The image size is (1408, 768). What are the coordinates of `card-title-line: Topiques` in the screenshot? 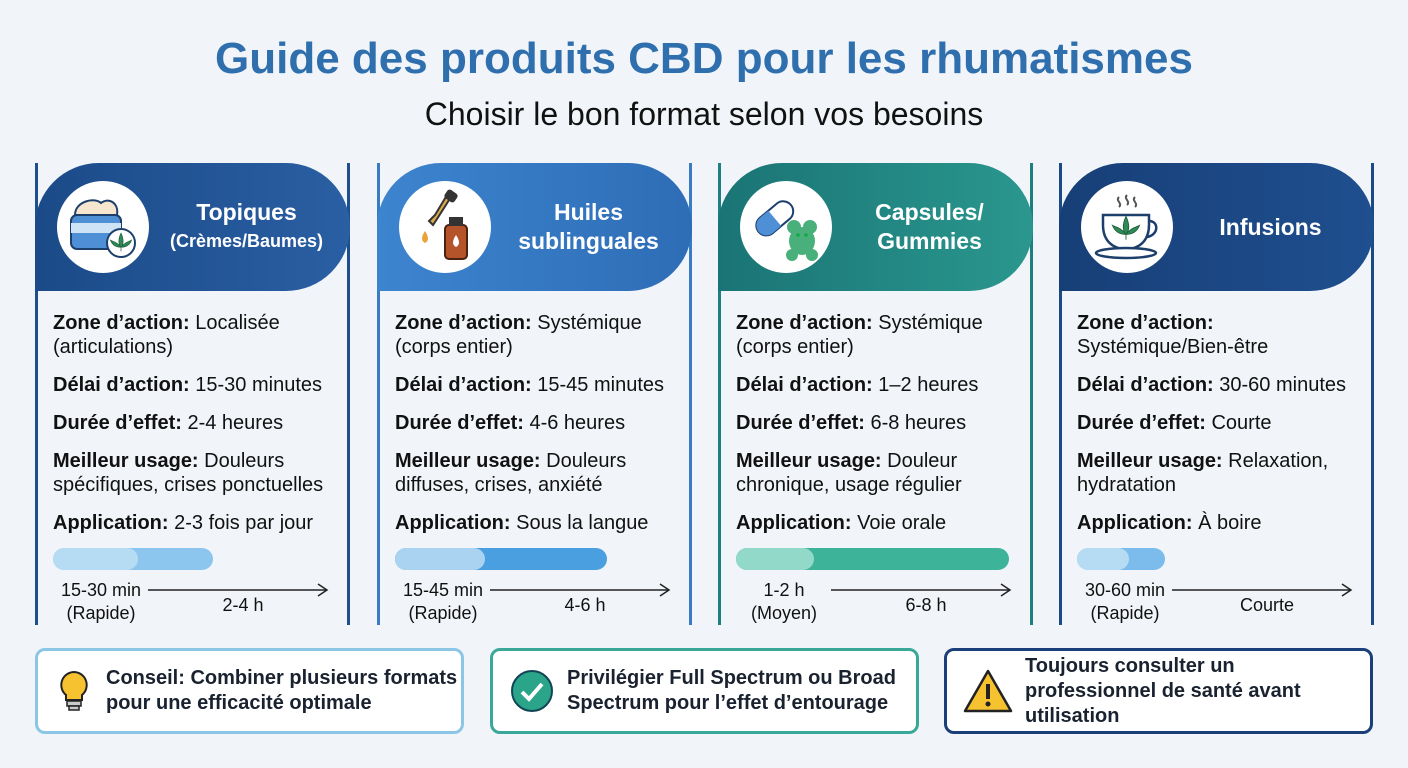 It's located at (246, 212).